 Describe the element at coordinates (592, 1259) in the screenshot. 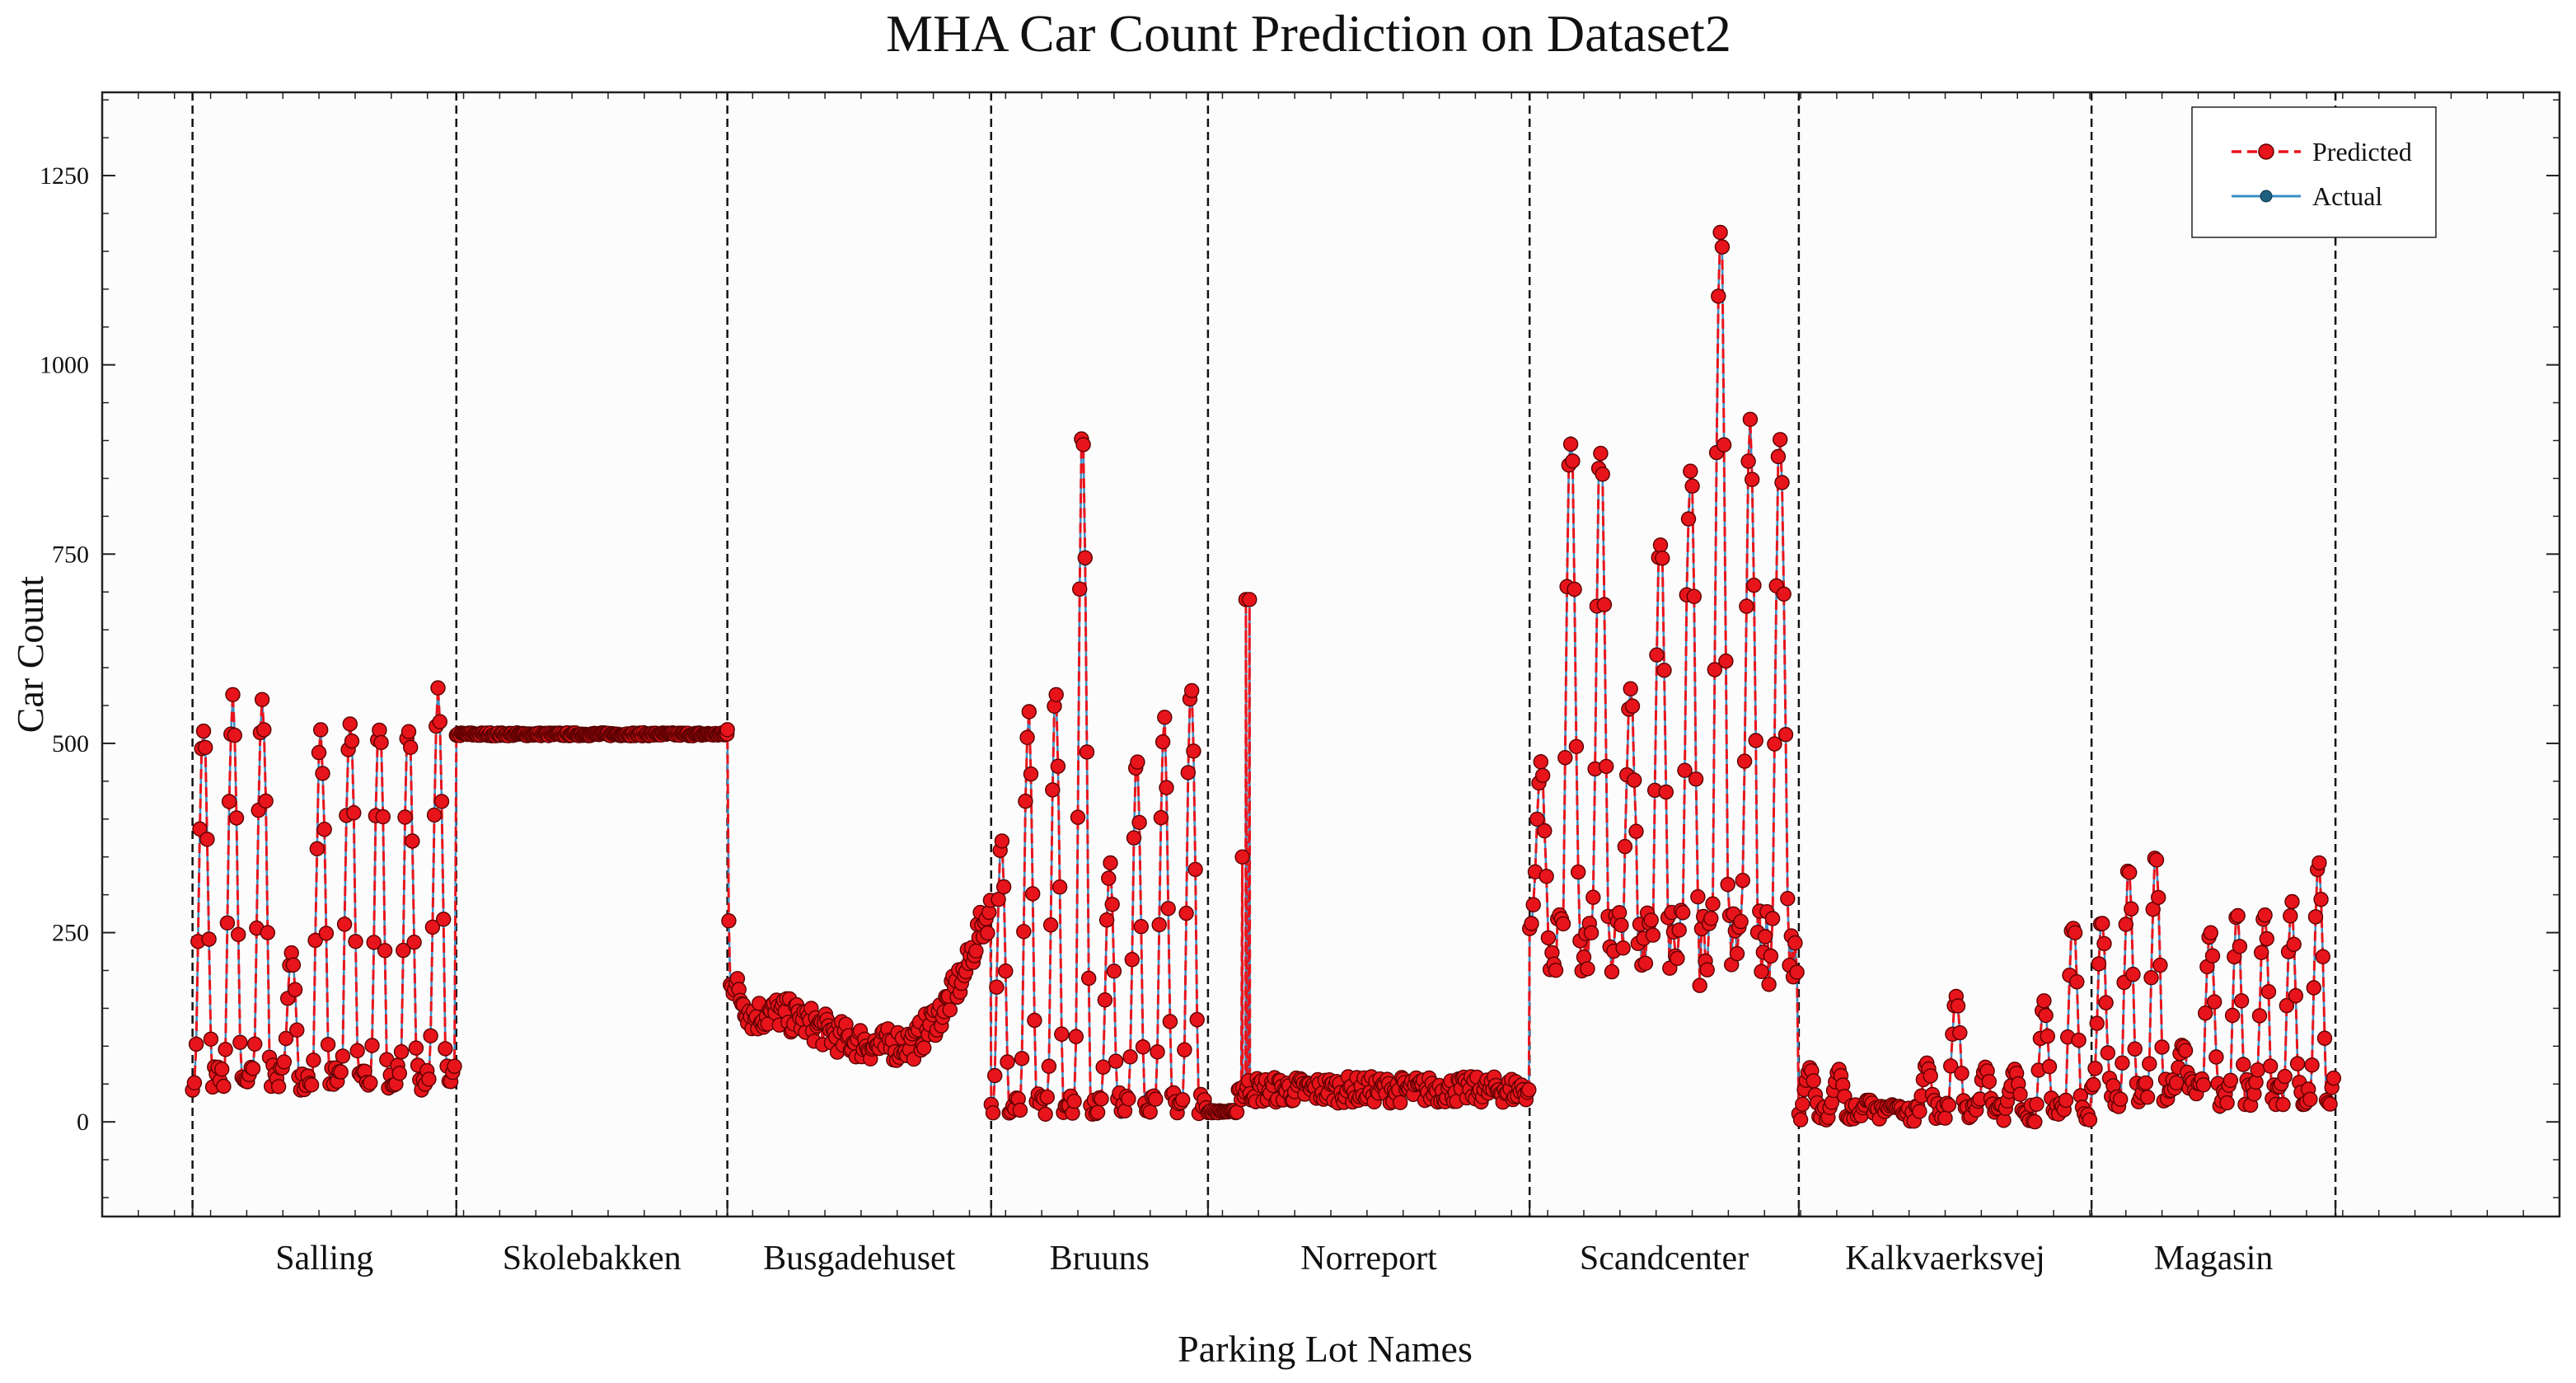

I see `x-category-label: Skolebakken` at that location.